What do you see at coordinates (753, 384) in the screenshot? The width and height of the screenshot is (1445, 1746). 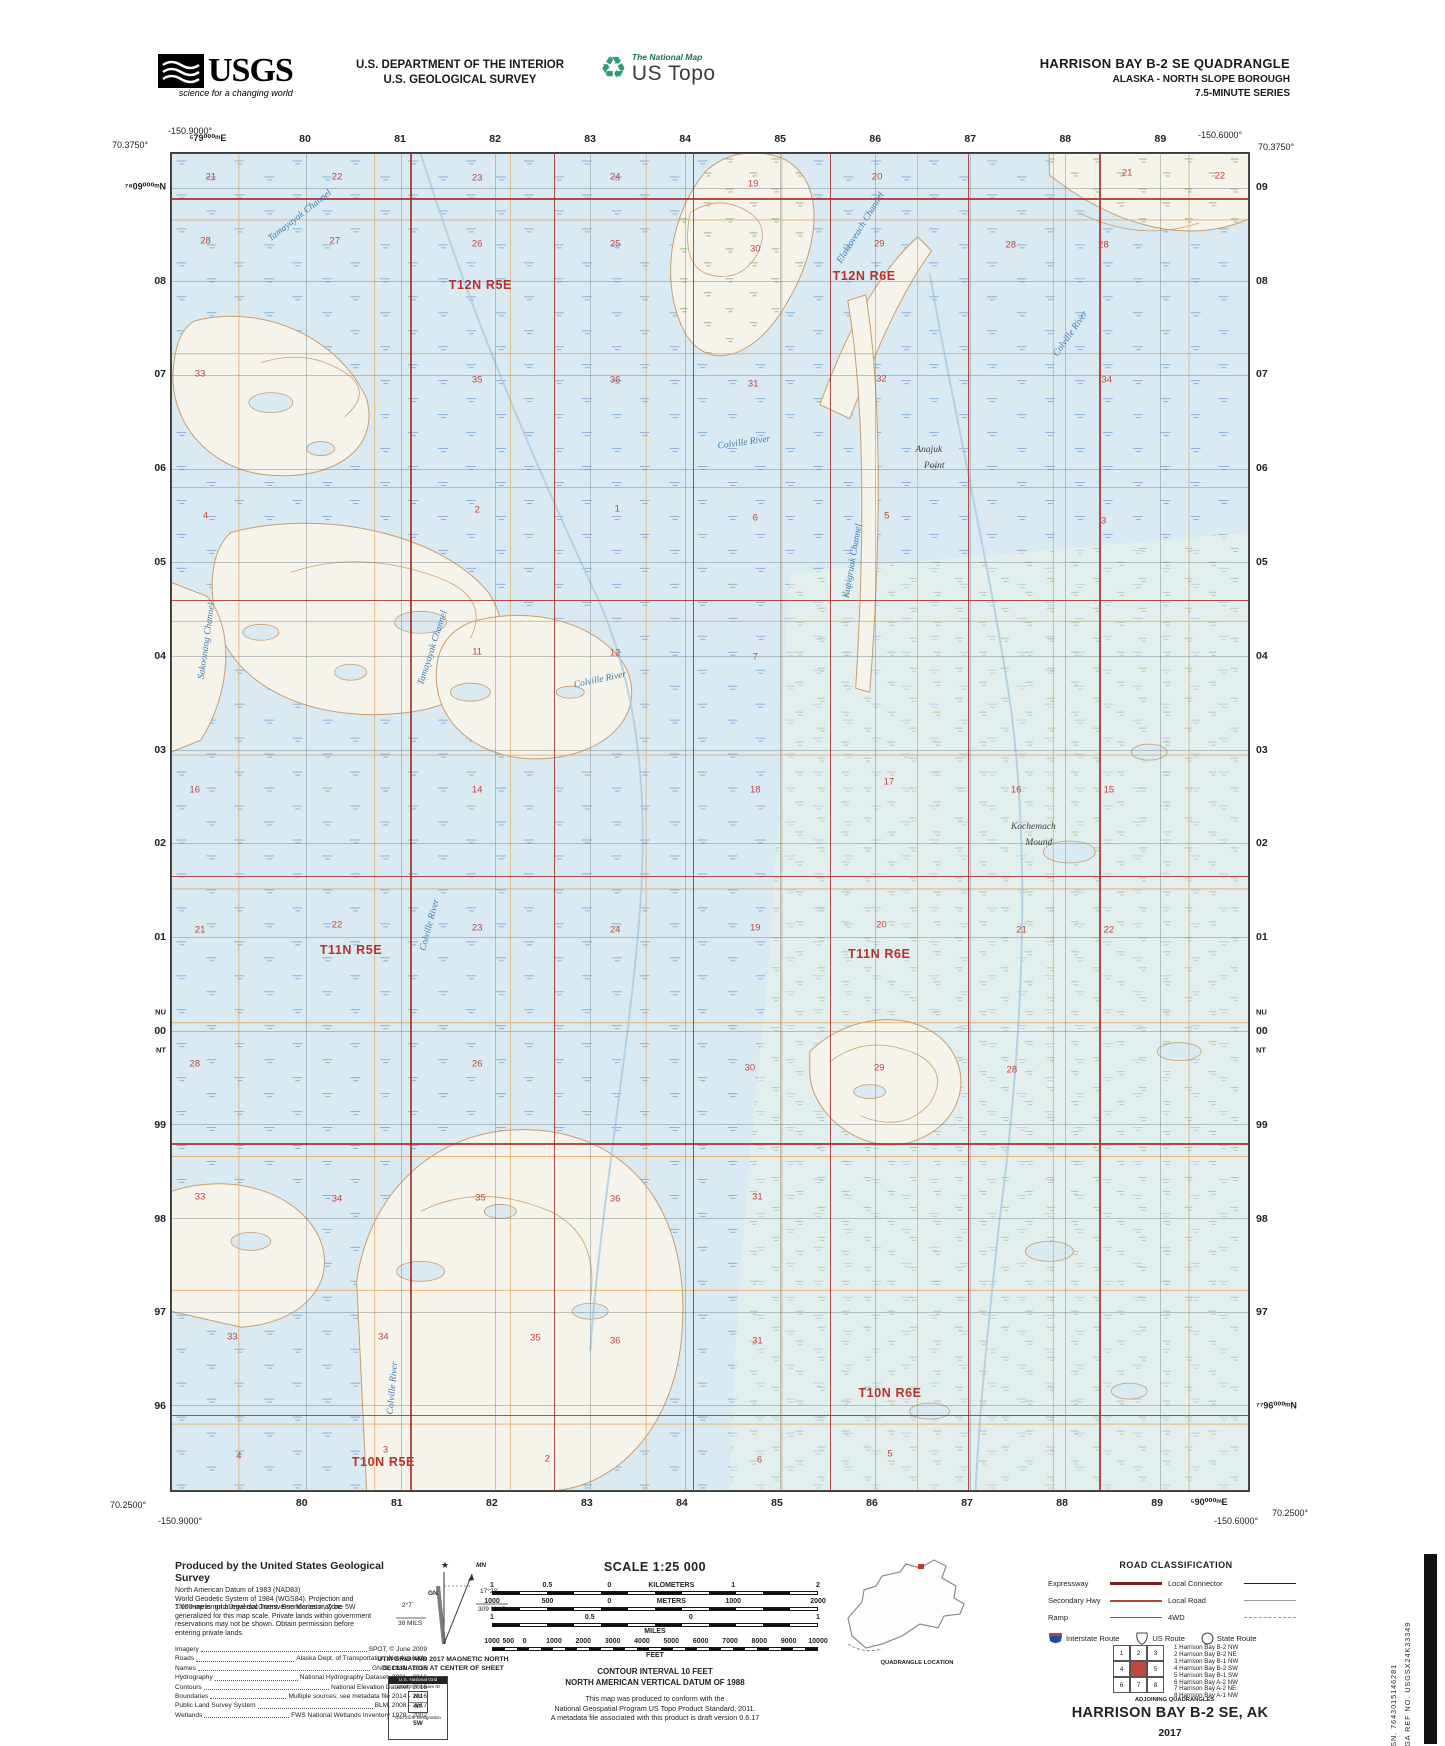 I see `section-number: 31` at bounding box center [753, 384].